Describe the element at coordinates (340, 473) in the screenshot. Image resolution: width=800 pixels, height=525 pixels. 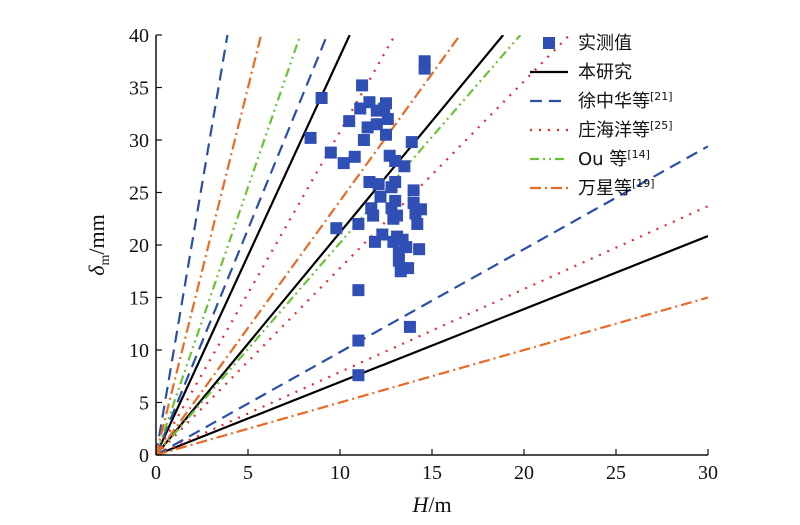
I see `x-tick-label: 10` at that location.